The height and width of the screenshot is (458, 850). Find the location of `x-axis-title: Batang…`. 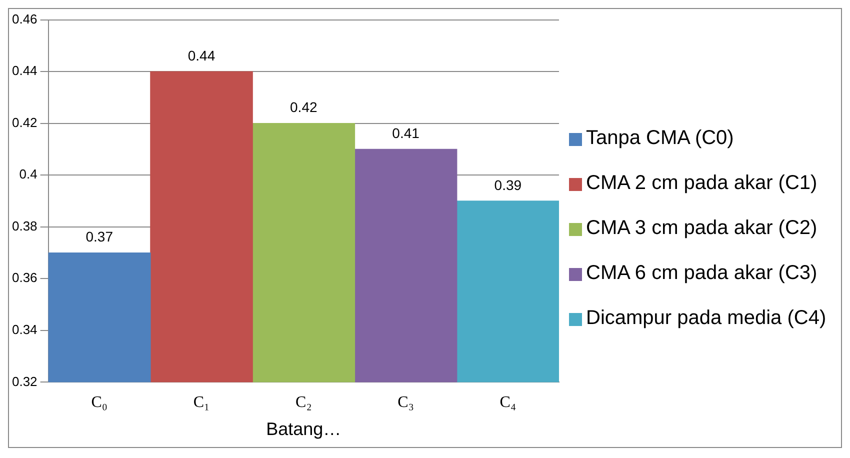

x-axis-title: Batang… is located at coordinates (304, 429).